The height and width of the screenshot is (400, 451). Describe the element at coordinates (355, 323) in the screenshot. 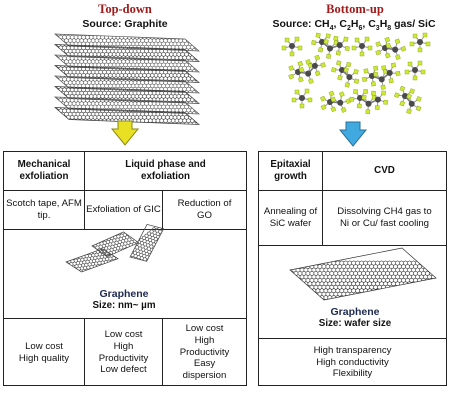

I see `bottom-up-product-size: Size: wafer size` at that location.